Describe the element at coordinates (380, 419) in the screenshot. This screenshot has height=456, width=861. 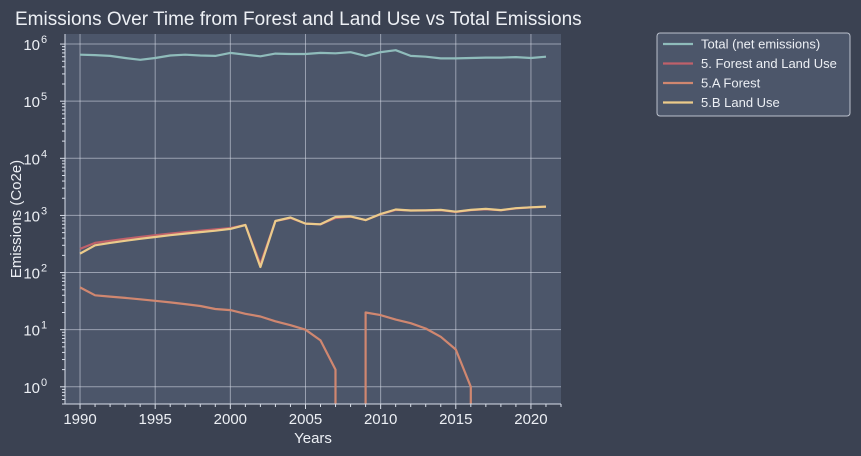
I see `x-tick-label: 2010` at that location.